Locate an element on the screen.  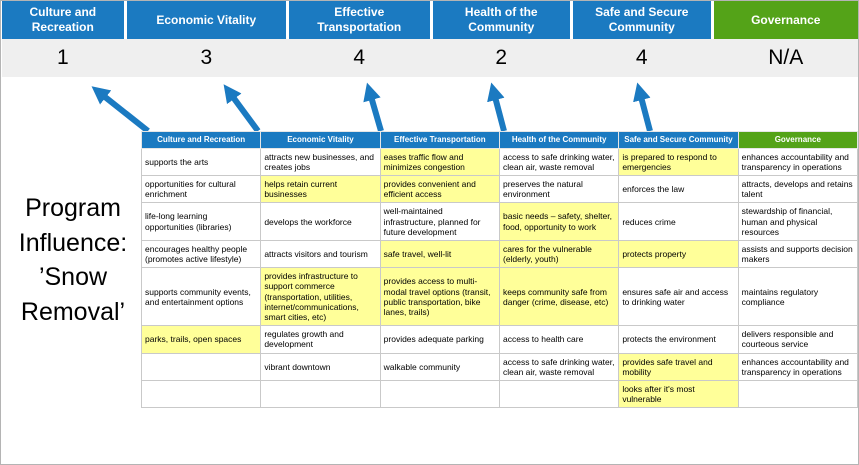
score-effective-transportation: 4 is located at coordinates (359, 57).